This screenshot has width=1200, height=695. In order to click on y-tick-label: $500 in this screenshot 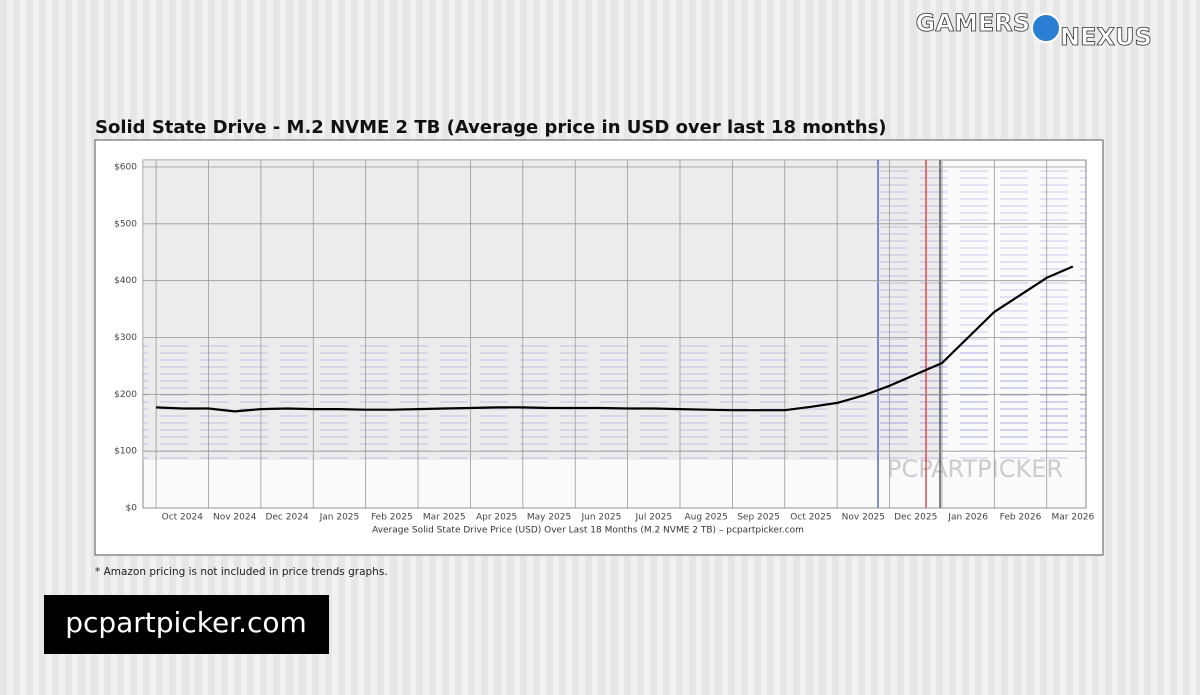, I will do `click(125, 224)`.